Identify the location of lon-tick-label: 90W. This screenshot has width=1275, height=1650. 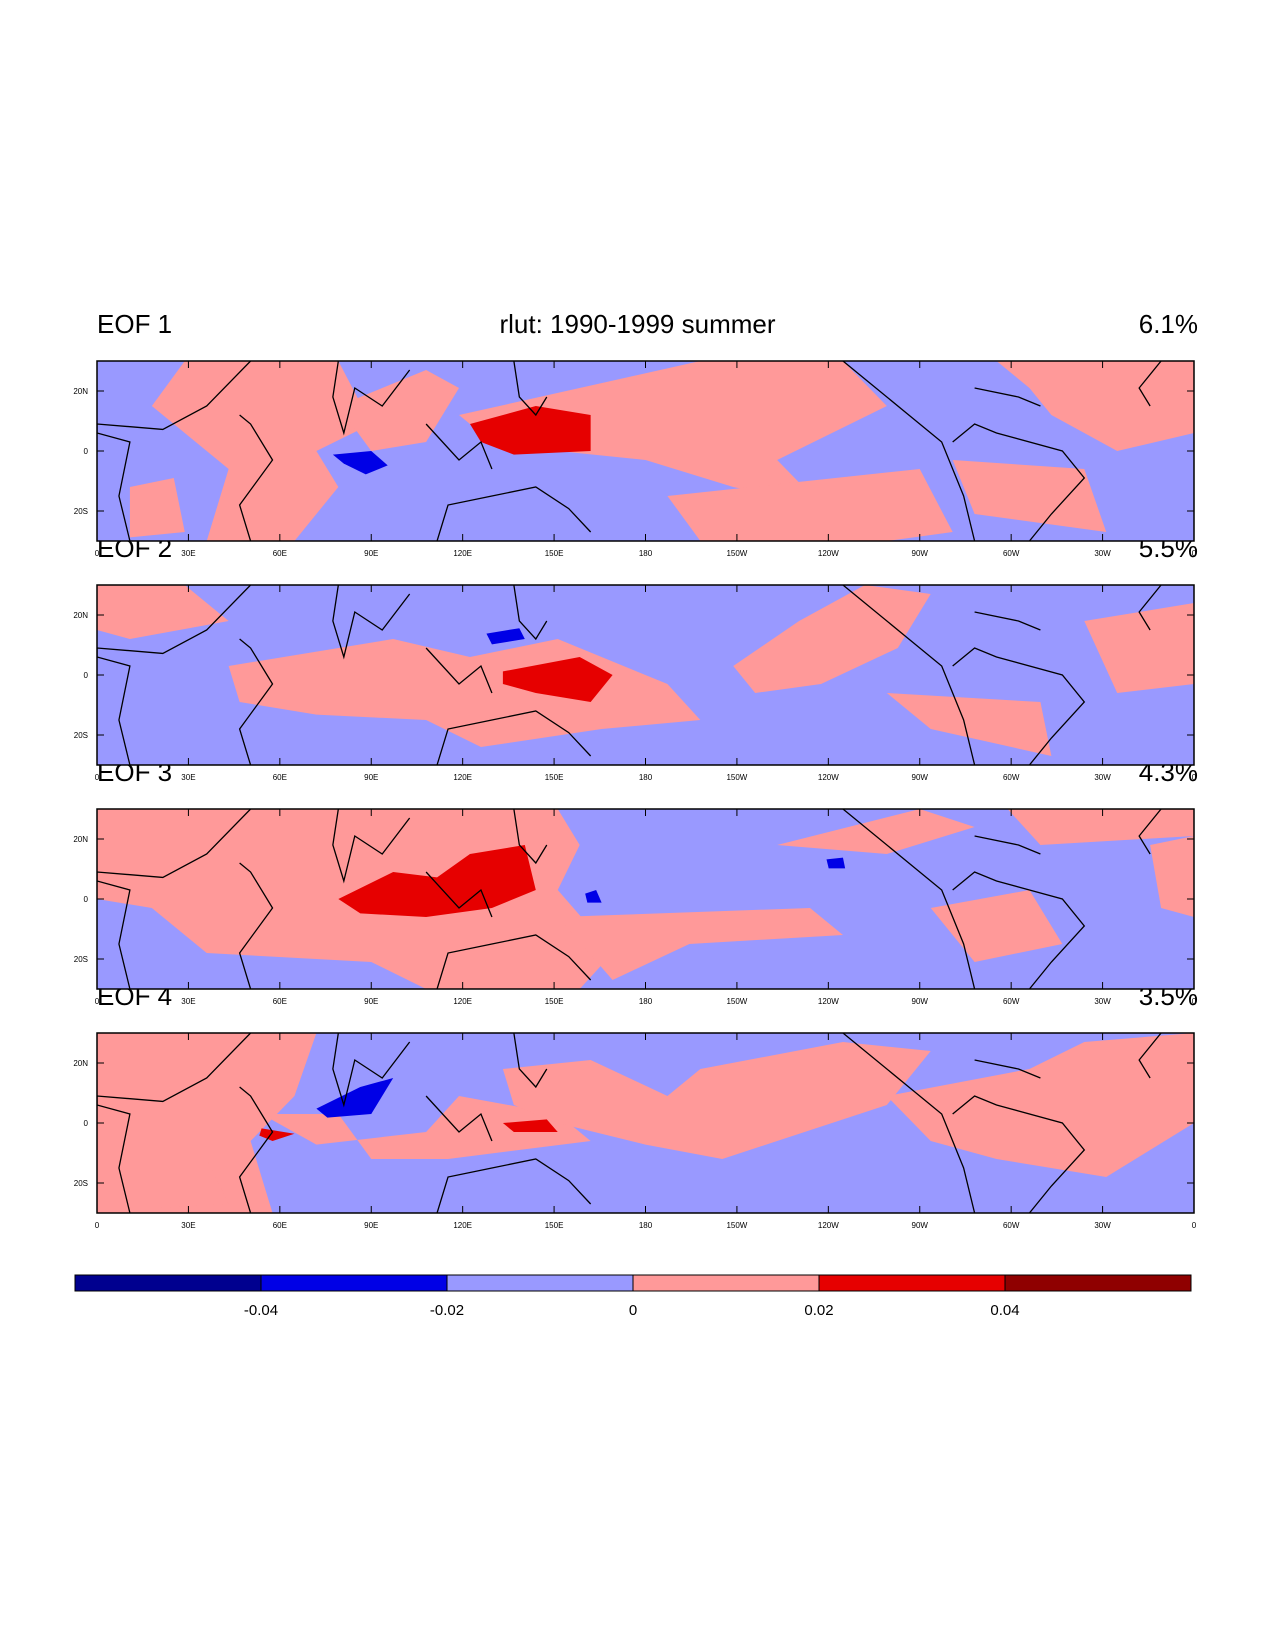
(920, 553).